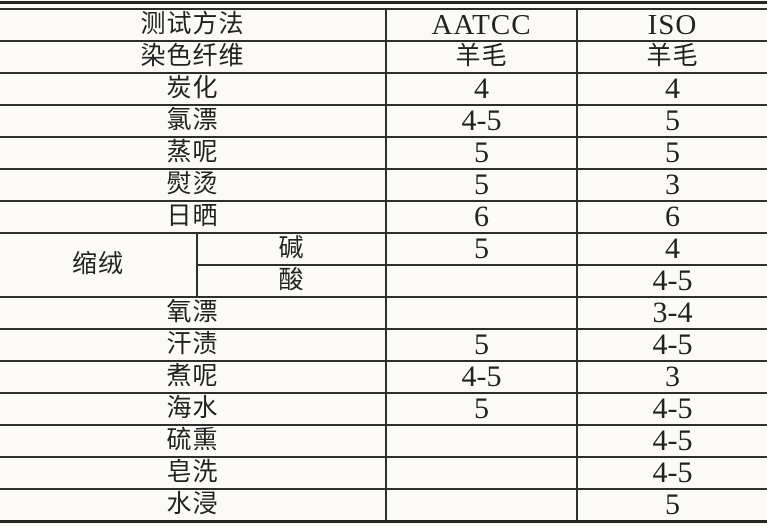  I want to click on aatcc-cell: 6, so click(481, 217).